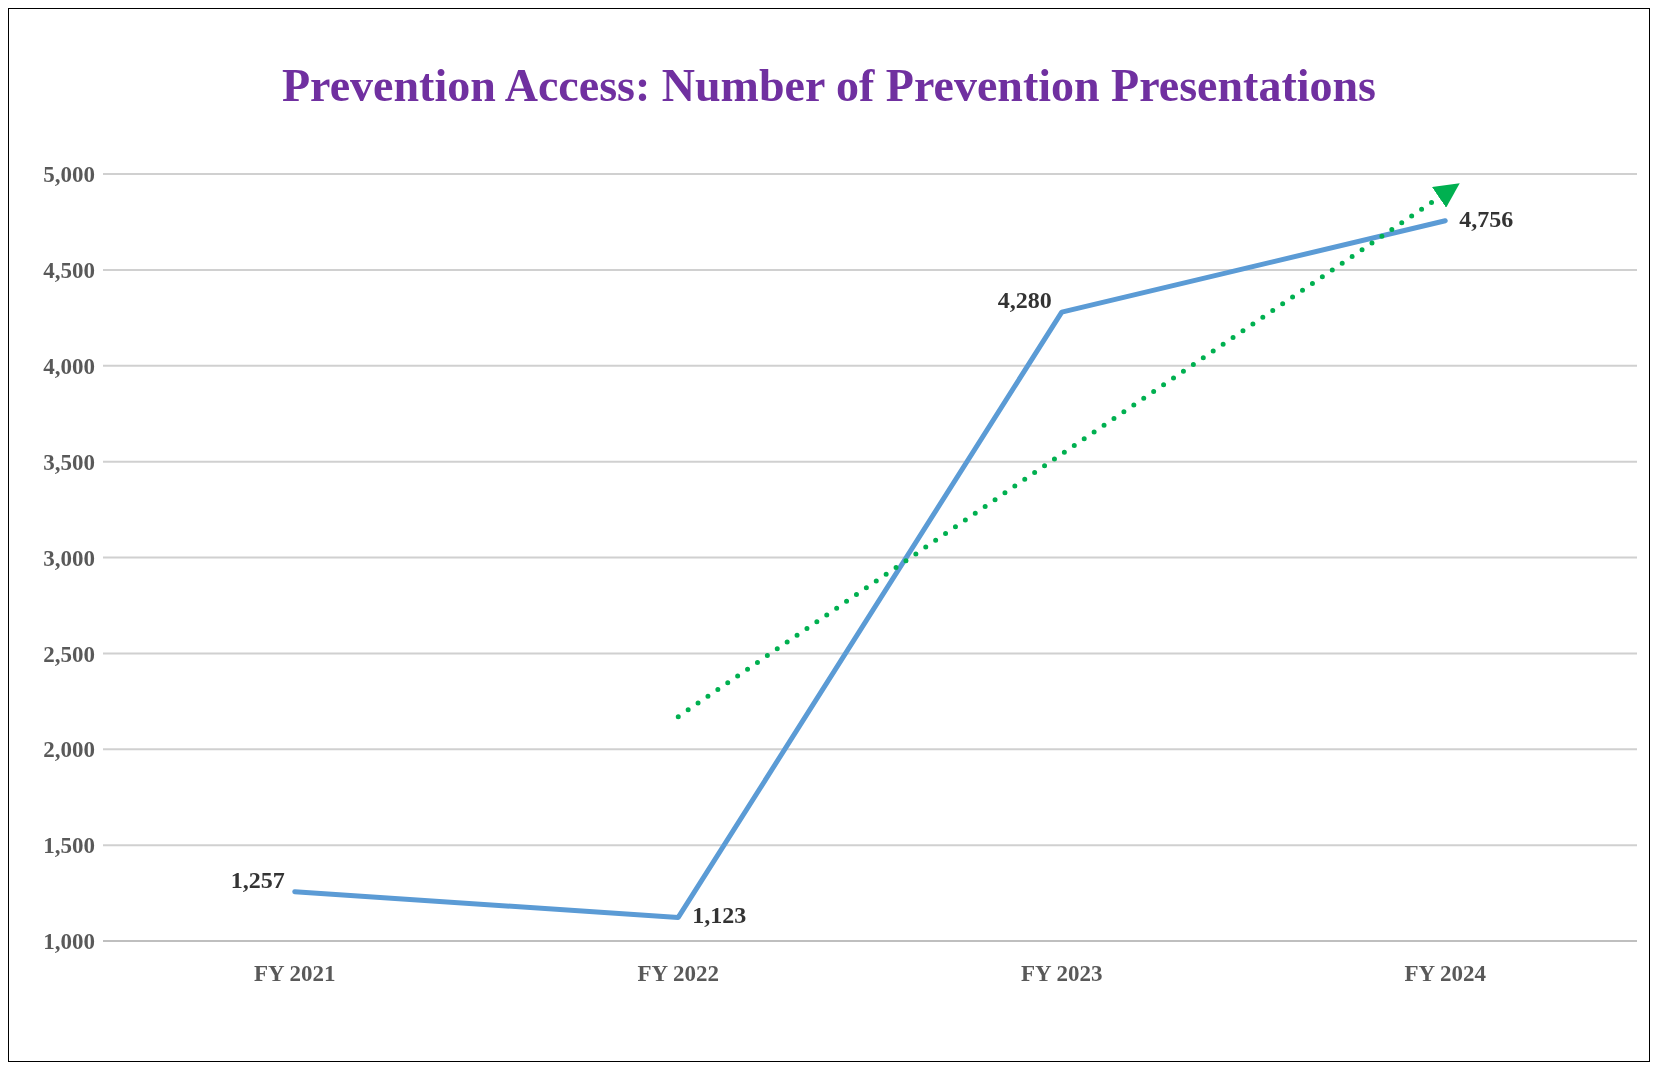 The width and height of the screenshot is (1665, 1075). I want to click on data-label: 4,280, so click(1024, 300).